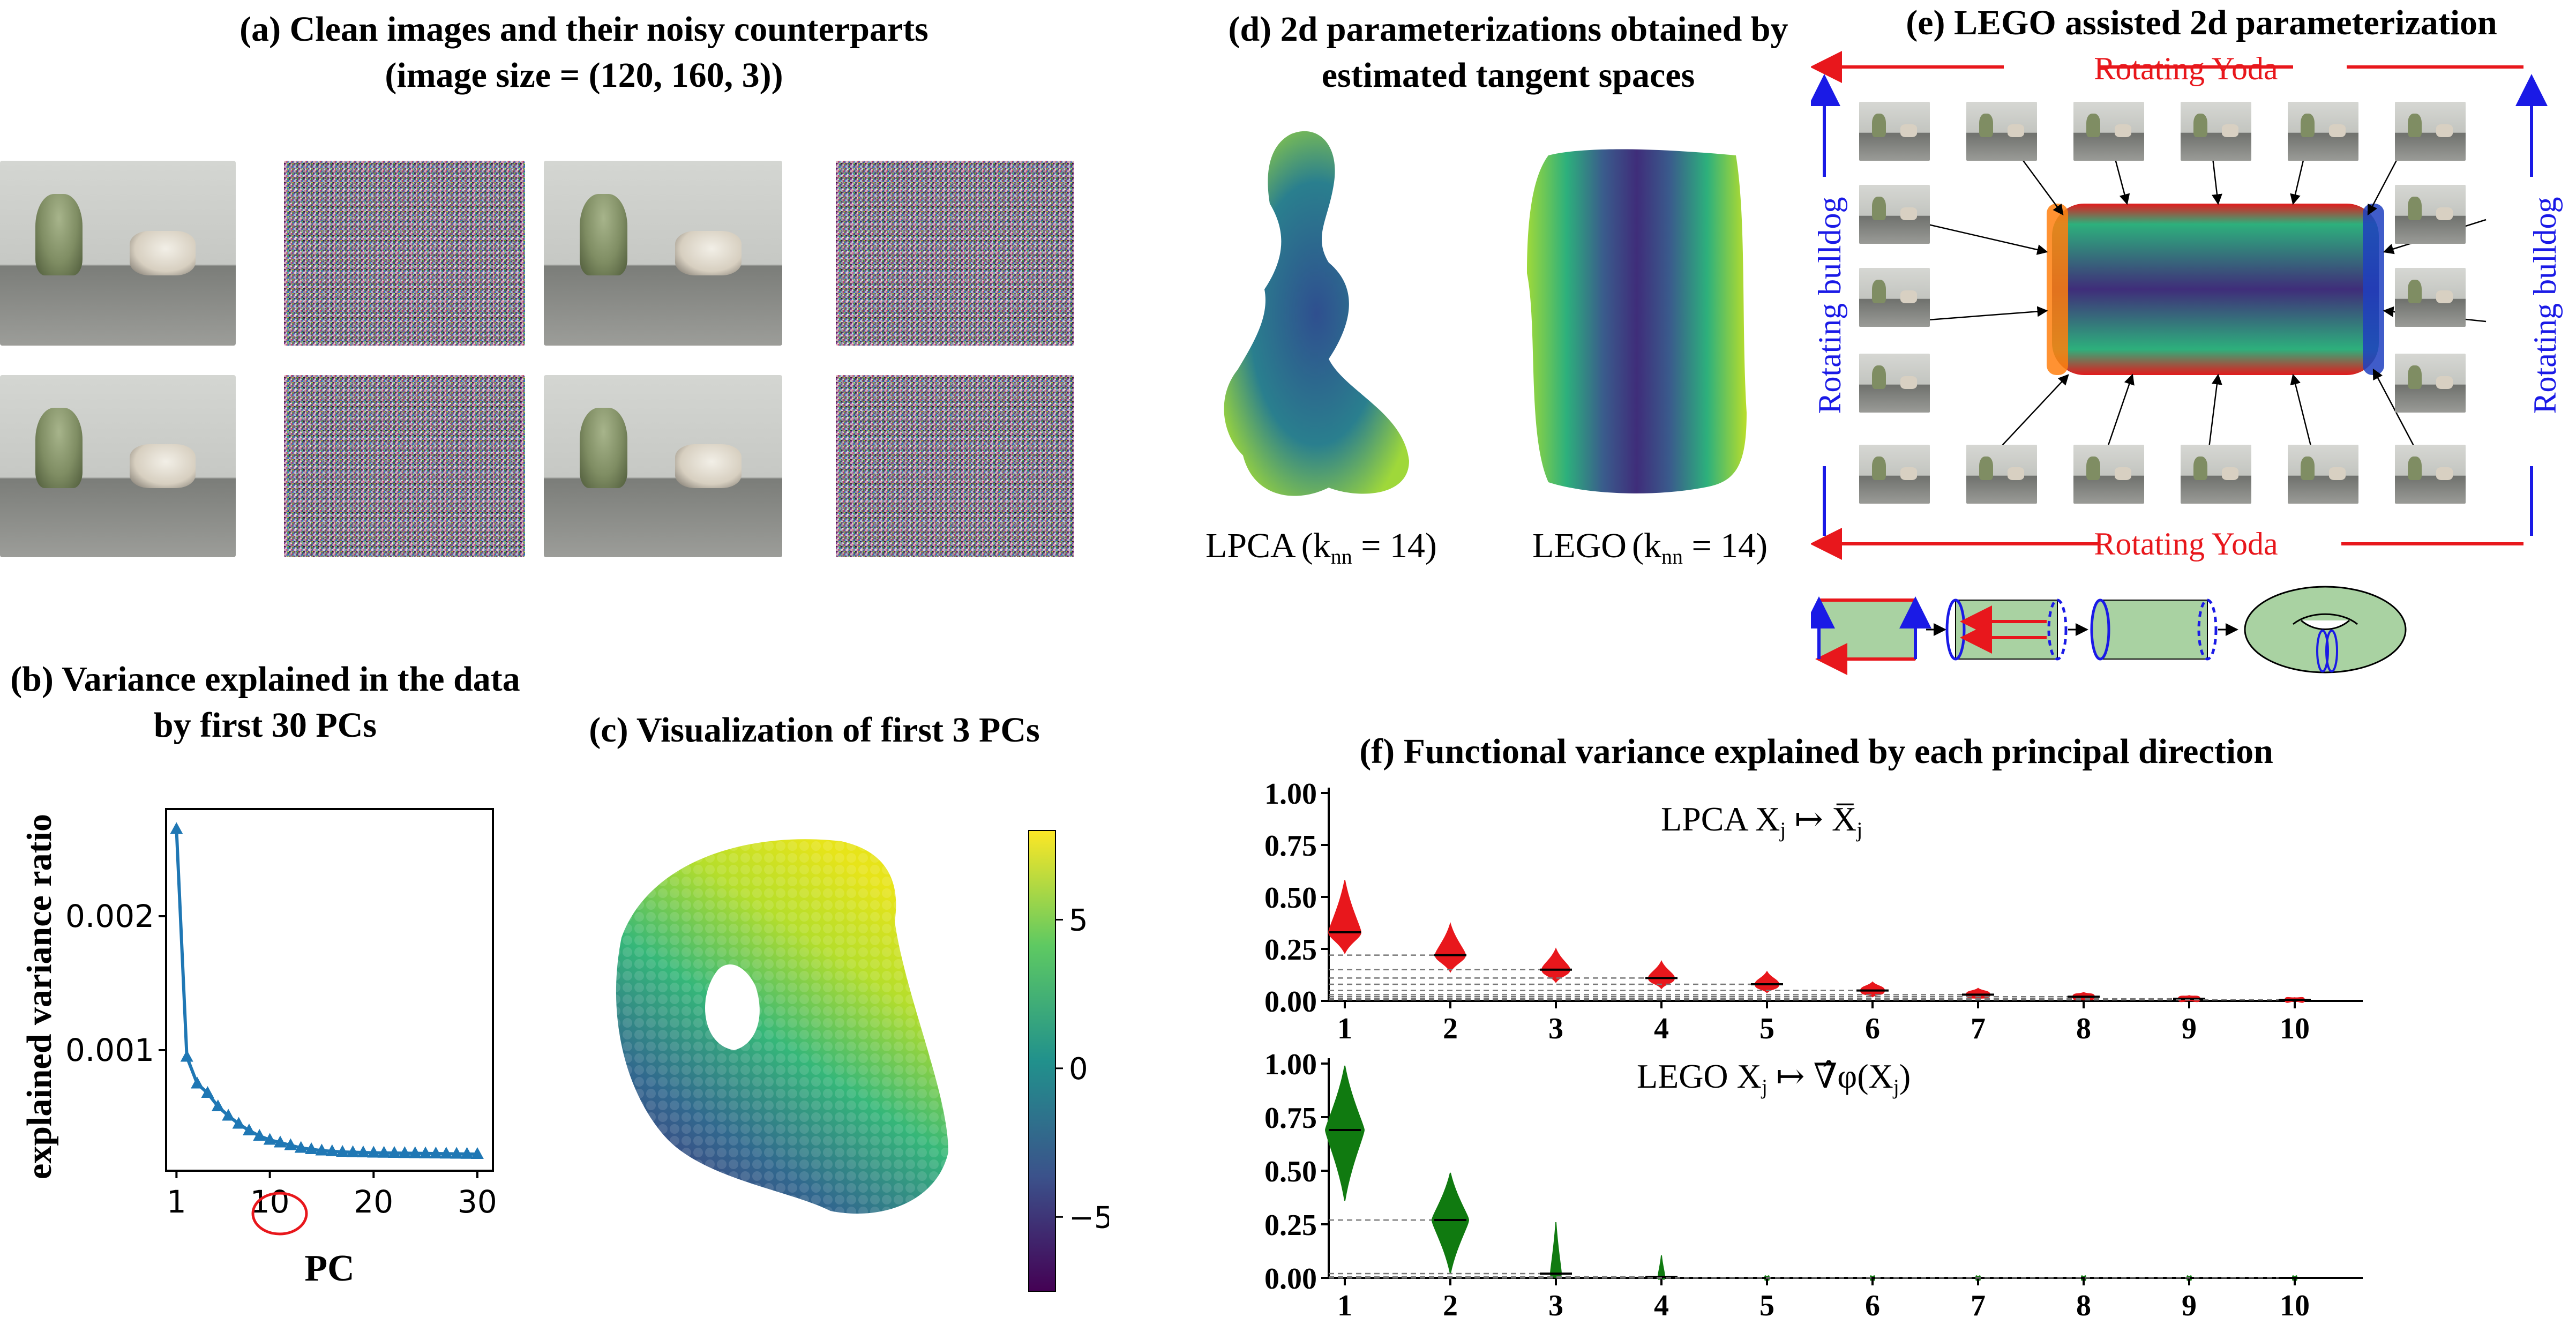  What do you see at coordinates (384, 1152) in the screenshot?
I see `variance-point-pc21` at bounding box center [384, 1152].